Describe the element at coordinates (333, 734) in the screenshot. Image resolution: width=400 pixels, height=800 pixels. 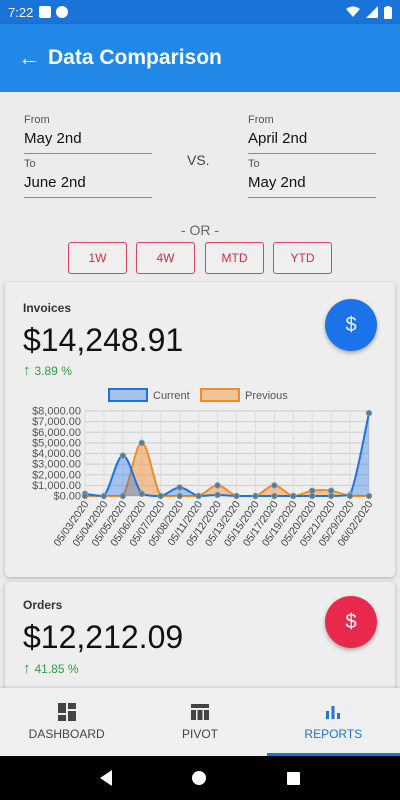
I see `nav-reports-label: REPORTS` at that location.